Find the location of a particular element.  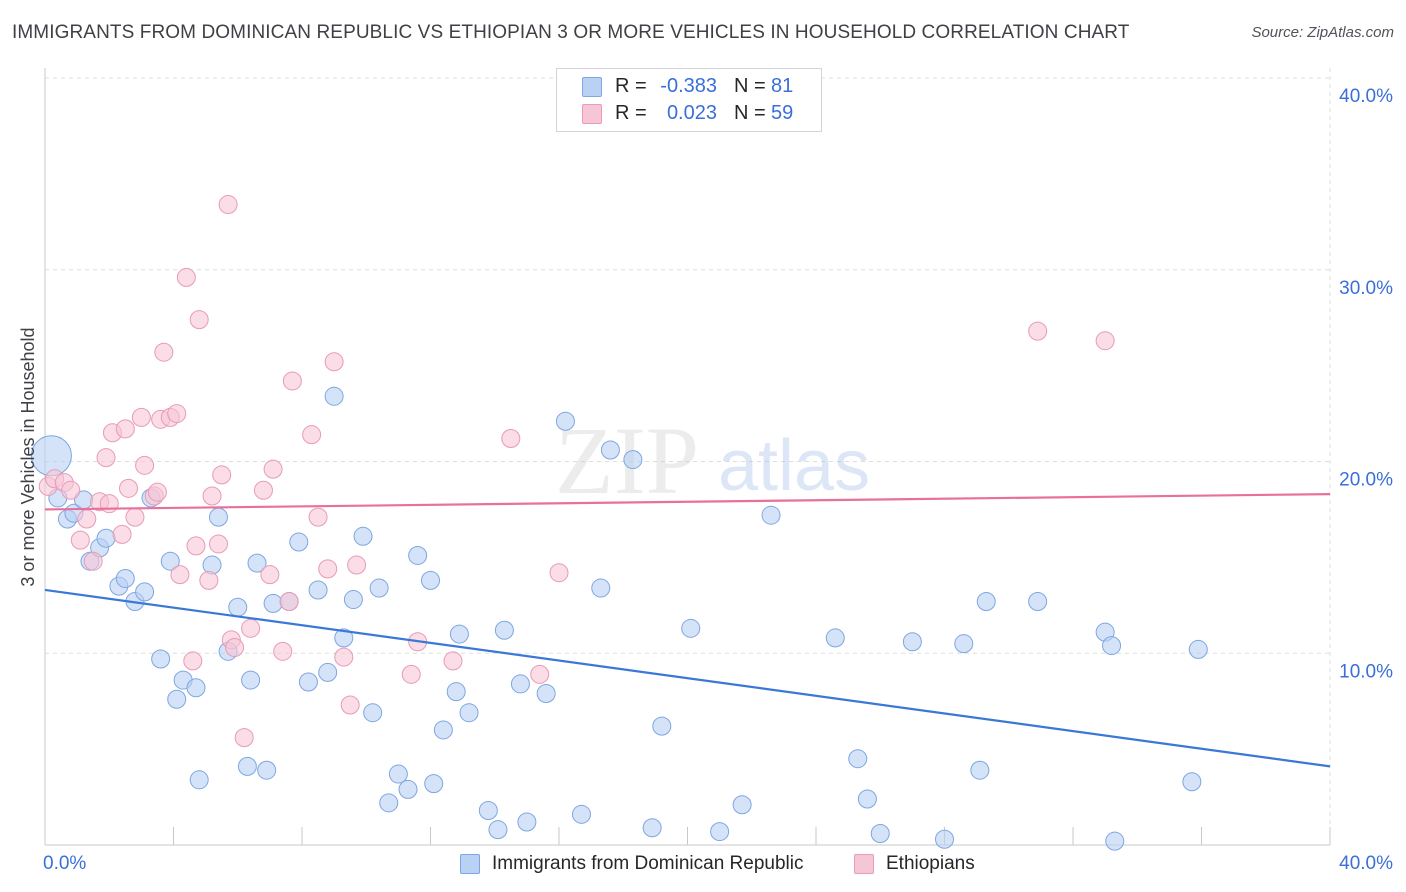

watermark-atlas: atlas is located at coordinates (794, 466).